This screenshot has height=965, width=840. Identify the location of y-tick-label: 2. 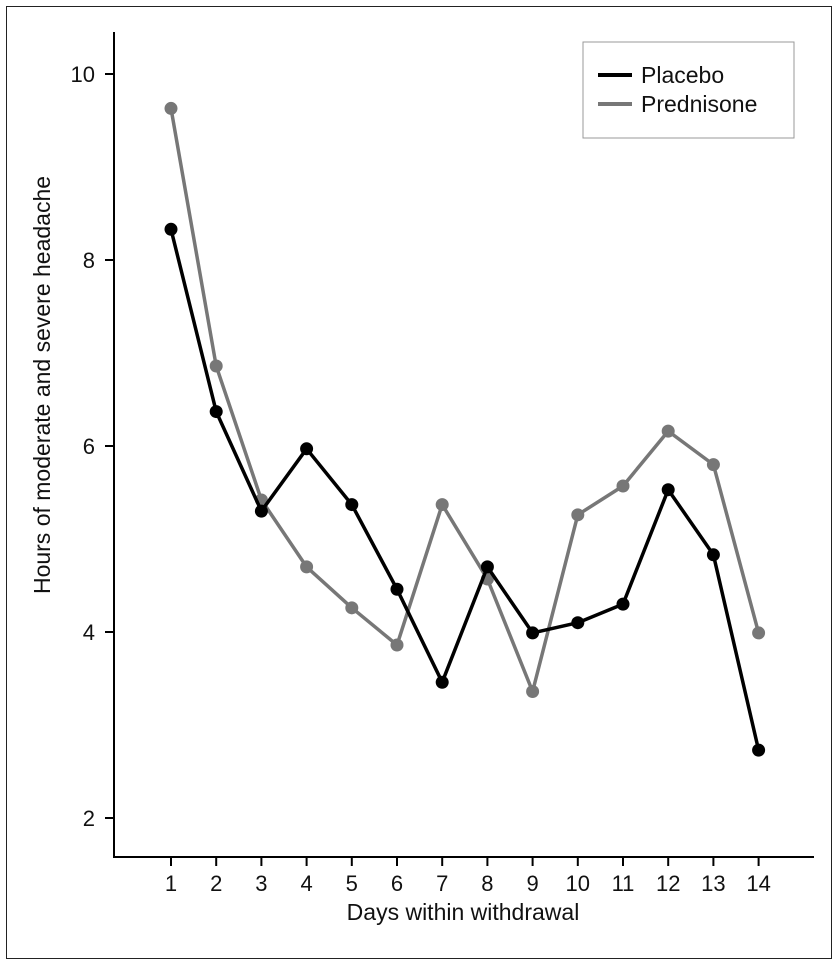
(89, 818).